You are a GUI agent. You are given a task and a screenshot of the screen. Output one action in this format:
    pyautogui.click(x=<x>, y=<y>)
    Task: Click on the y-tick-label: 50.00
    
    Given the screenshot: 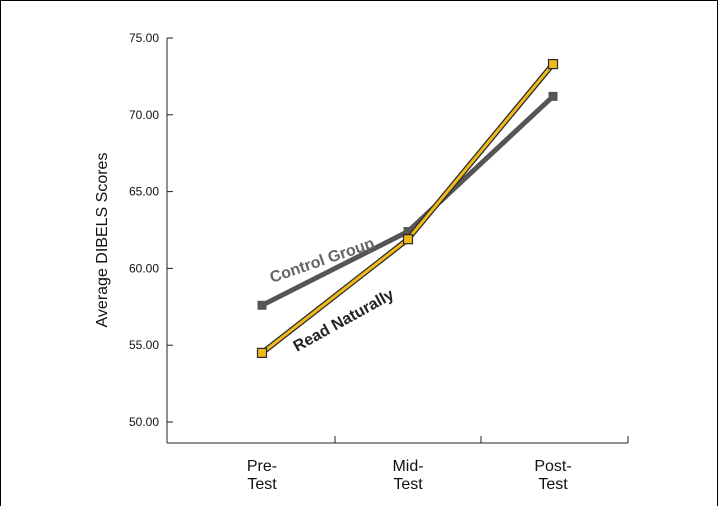 What is the action you would take?
    pyautogui.click(x=144, y=422)
    